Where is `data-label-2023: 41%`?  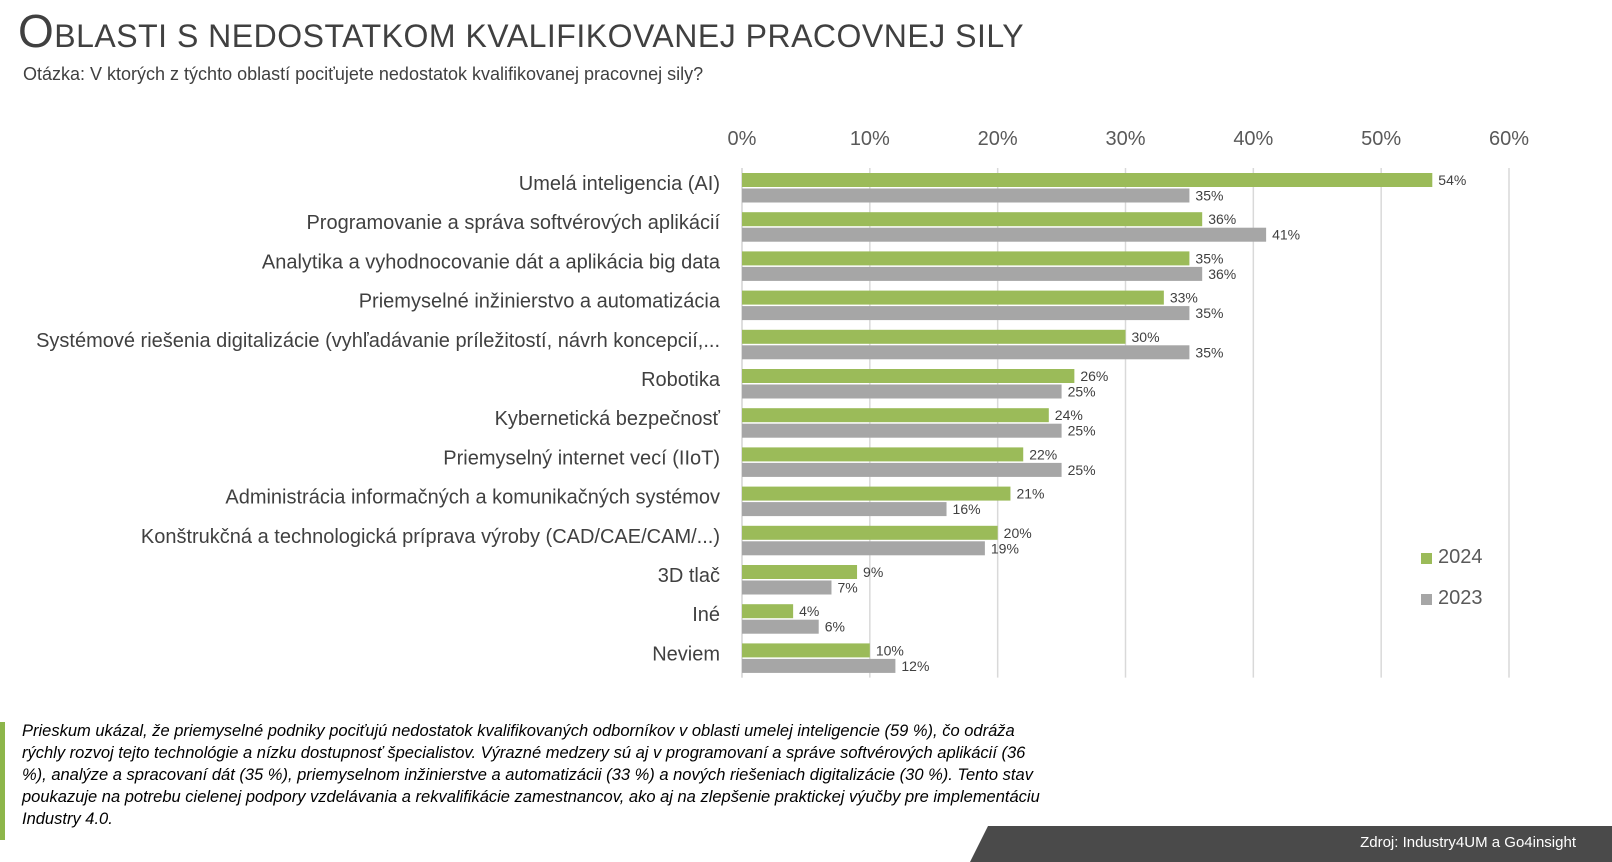
data-label-2023: 41% is located at coordinates (1286, 235).